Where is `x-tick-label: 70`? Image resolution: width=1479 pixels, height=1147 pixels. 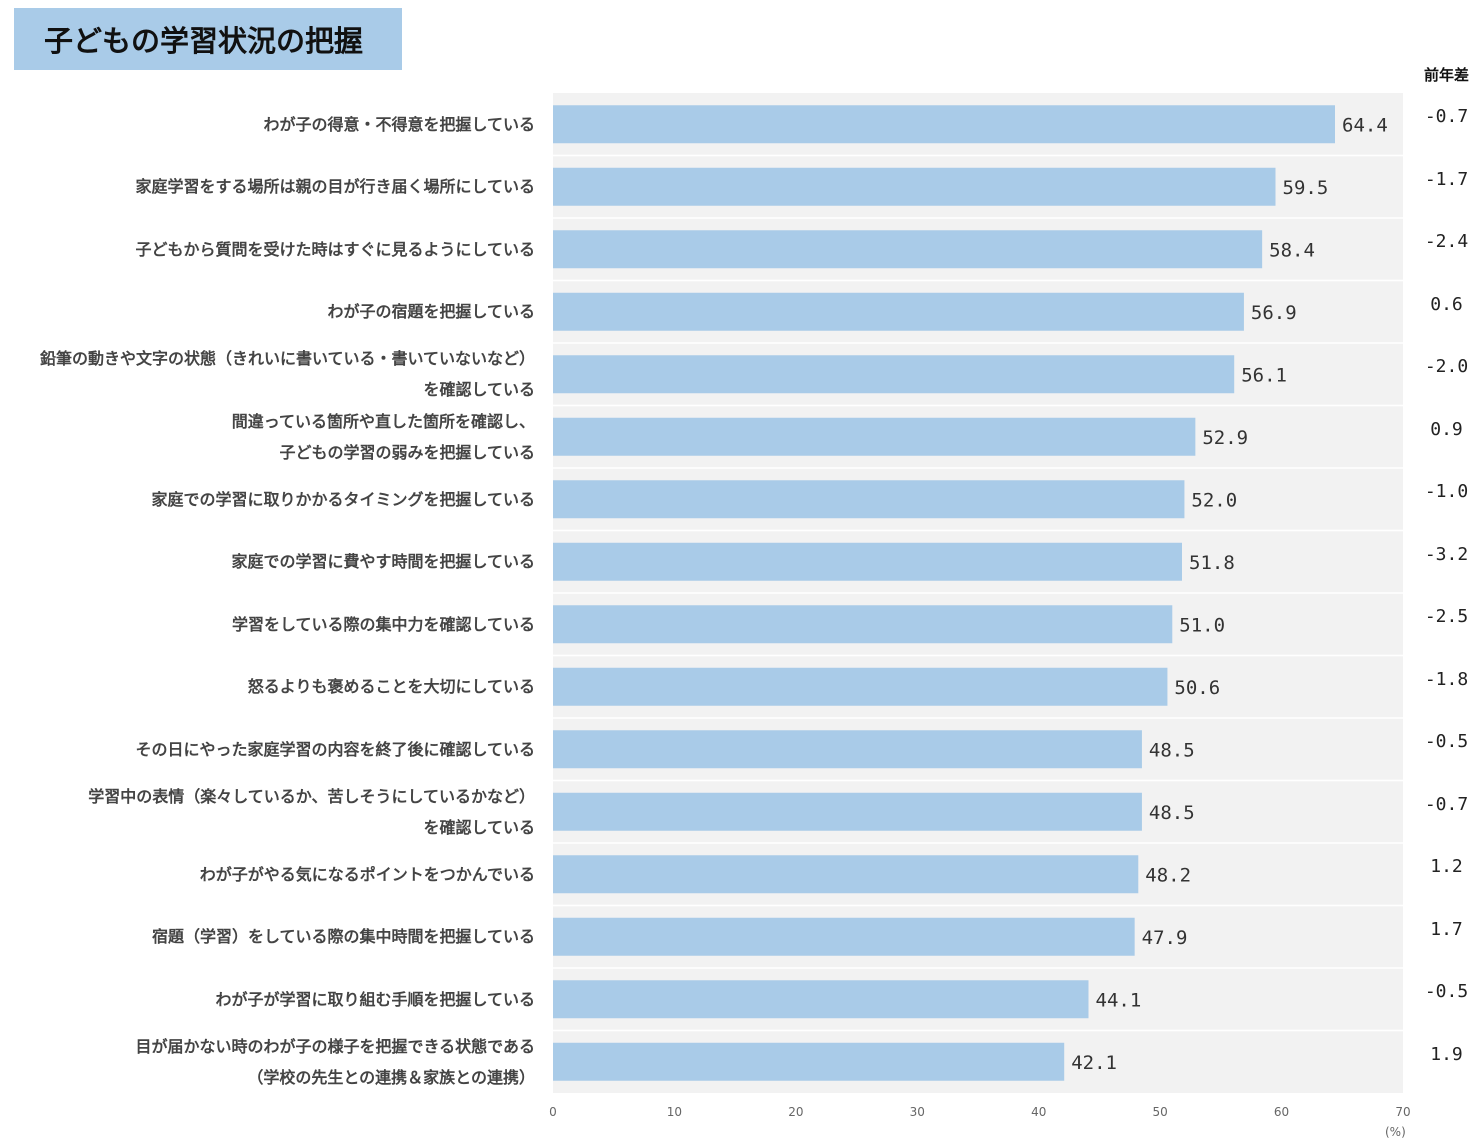
x-tick-label: 70 is located at coordinates (1402, 1112).